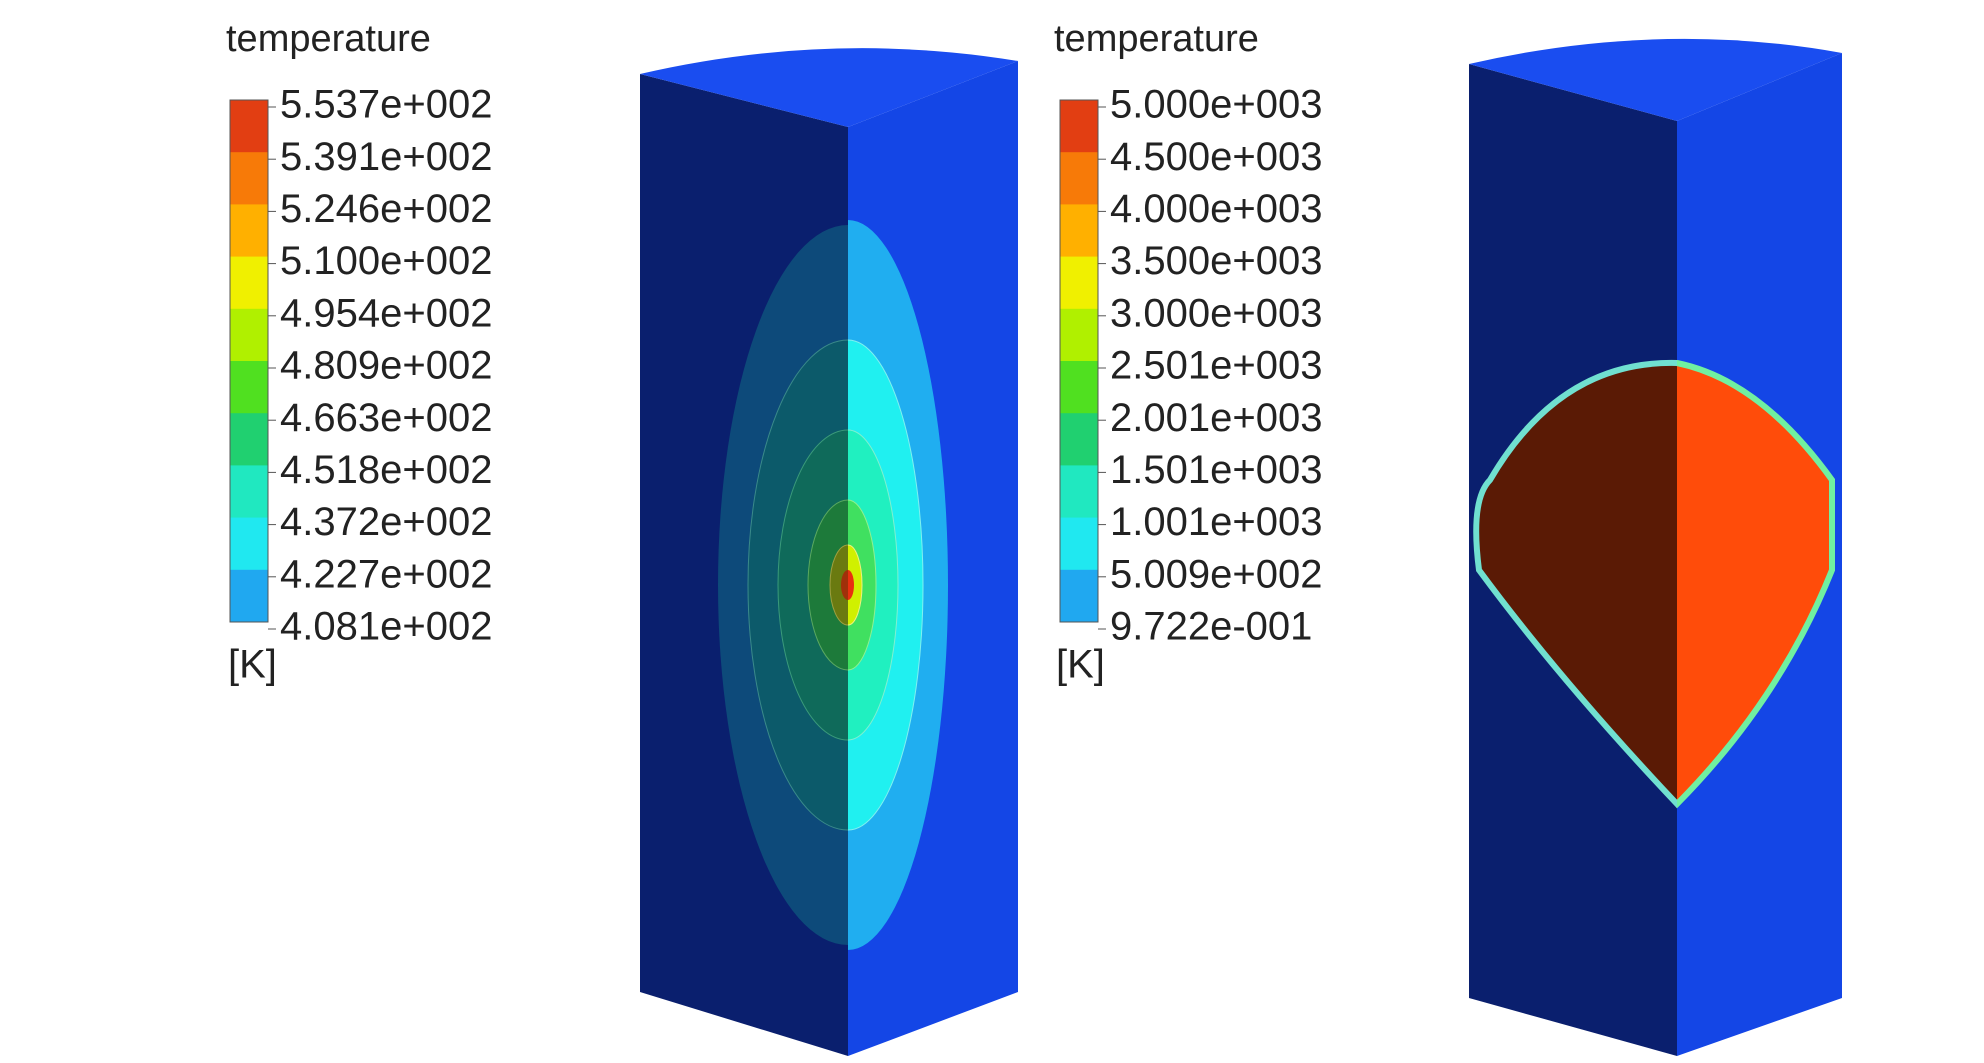  I want to click on legend-label: 4.372e+002, so click(386, 522).